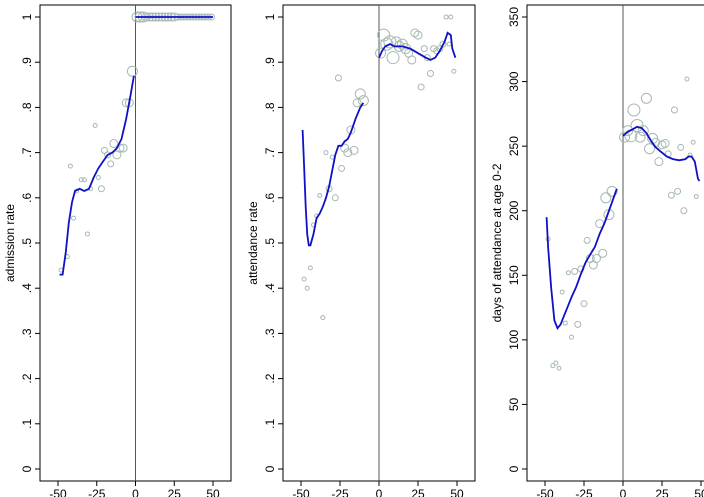  What do you see at coordinates (514, 210) in the screenshot?
I see `y-tick-label: 200` at bounding box center [514, 210].